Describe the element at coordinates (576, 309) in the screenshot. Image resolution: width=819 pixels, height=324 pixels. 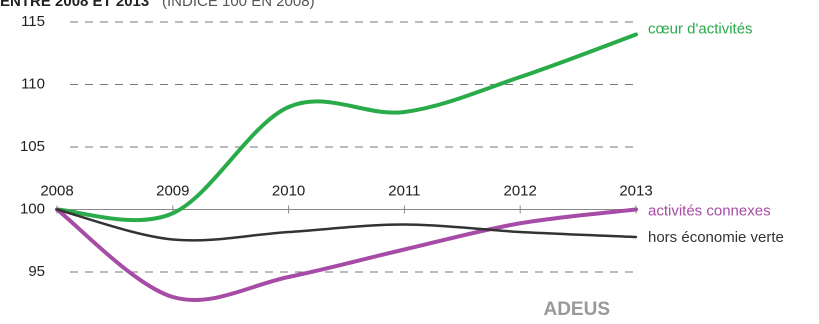
I see `source: ADEUS` at that location.